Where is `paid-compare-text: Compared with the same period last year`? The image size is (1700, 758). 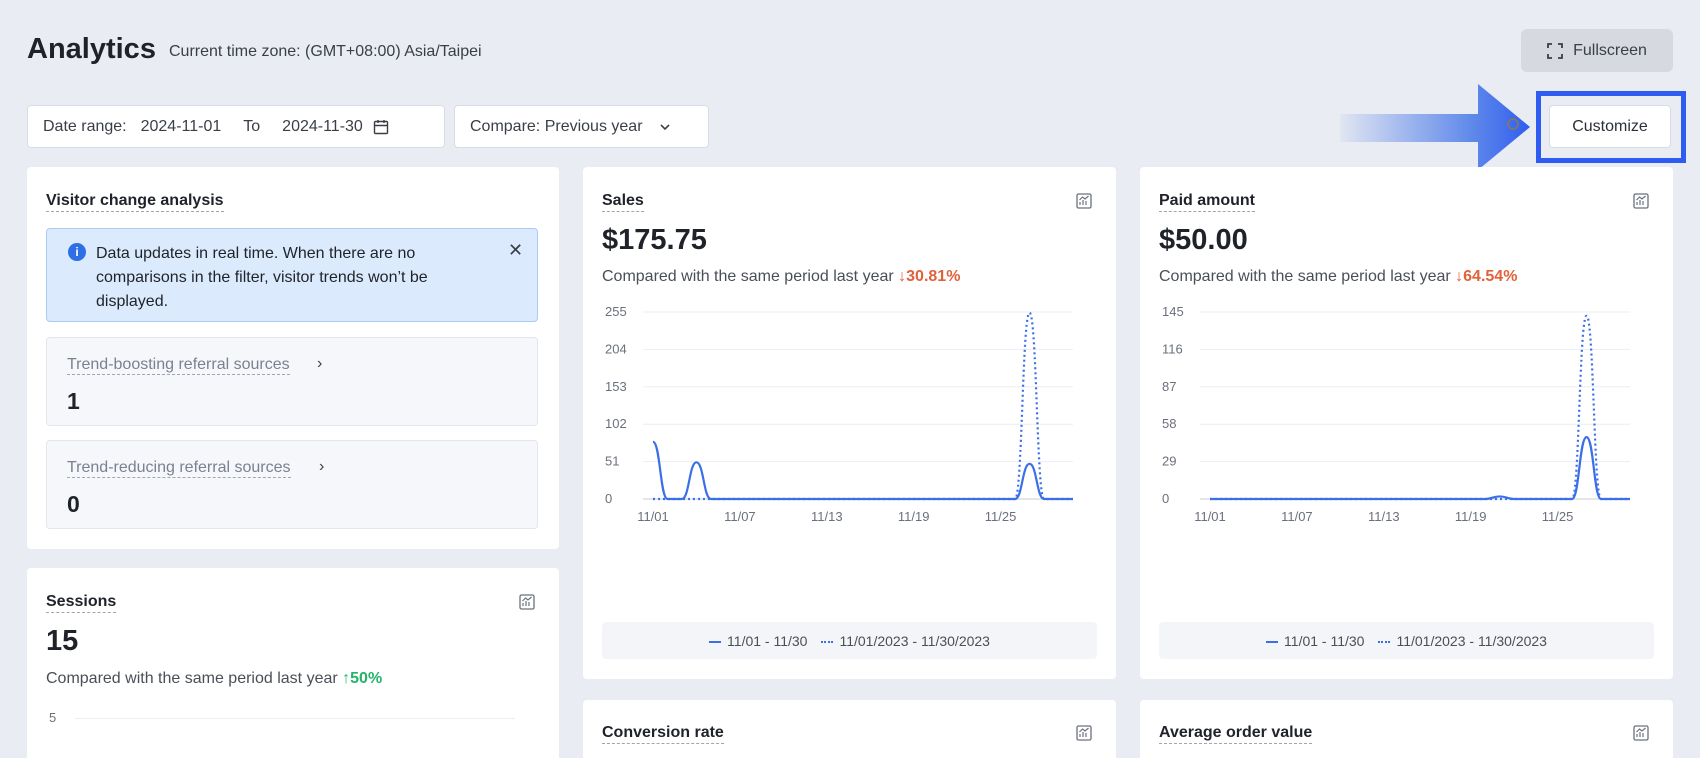
paid-compare-text: Compared with the same period last year is located at coordinates (1305, 276).